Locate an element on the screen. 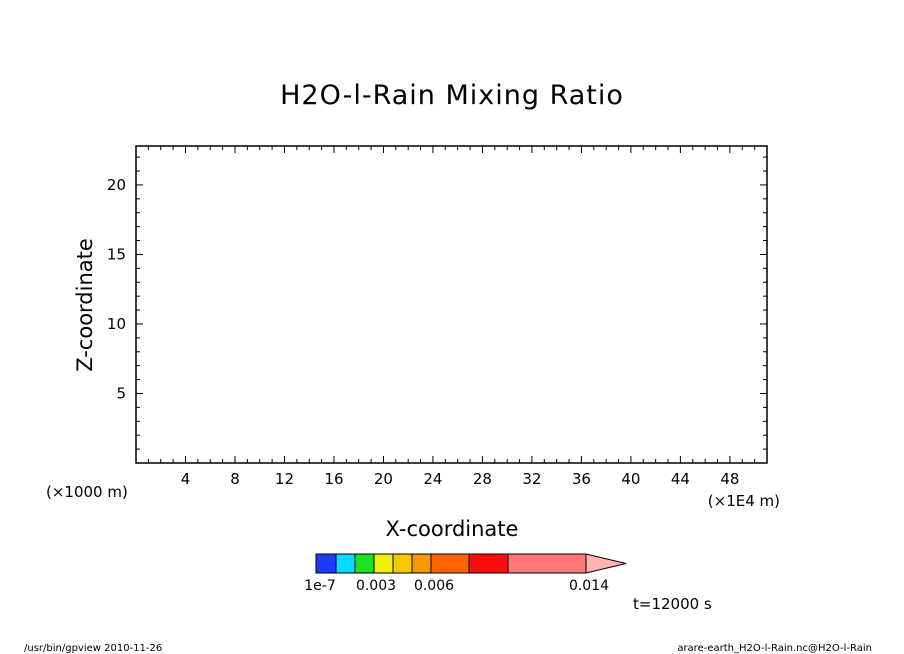  footer-right: arare-earth_H2O-l-Rain.nc@H2O-l-Rain is located at coordinates (774, 648).